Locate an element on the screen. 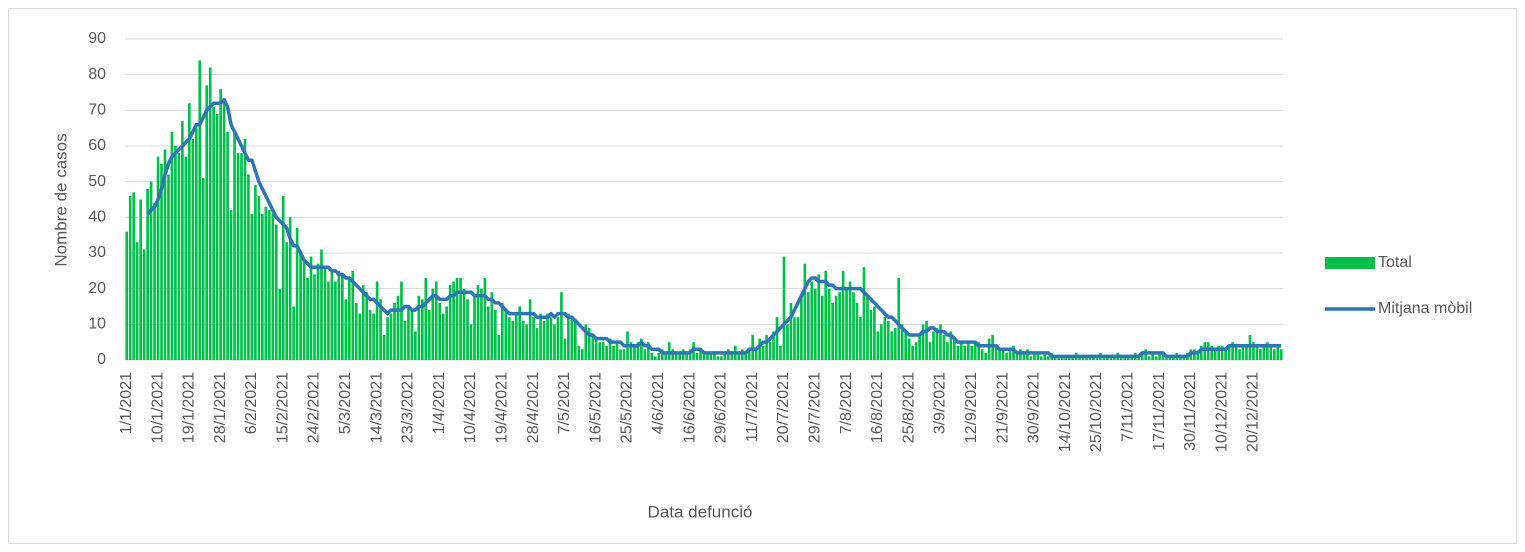  x-tick-label: 16/5/2021 is located at coordinates (595, 407).